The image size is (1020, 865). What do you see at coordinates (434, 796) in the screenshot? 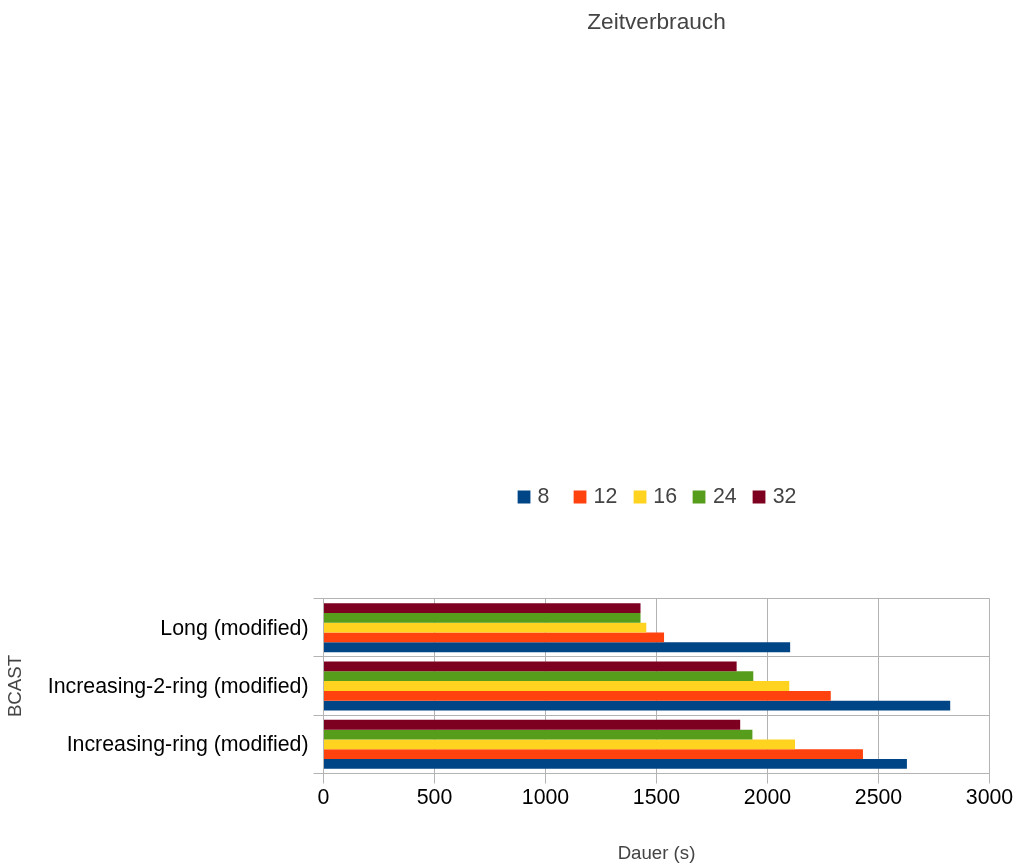
I see `x-tick-label: 500` at bounding box center [434, 796].